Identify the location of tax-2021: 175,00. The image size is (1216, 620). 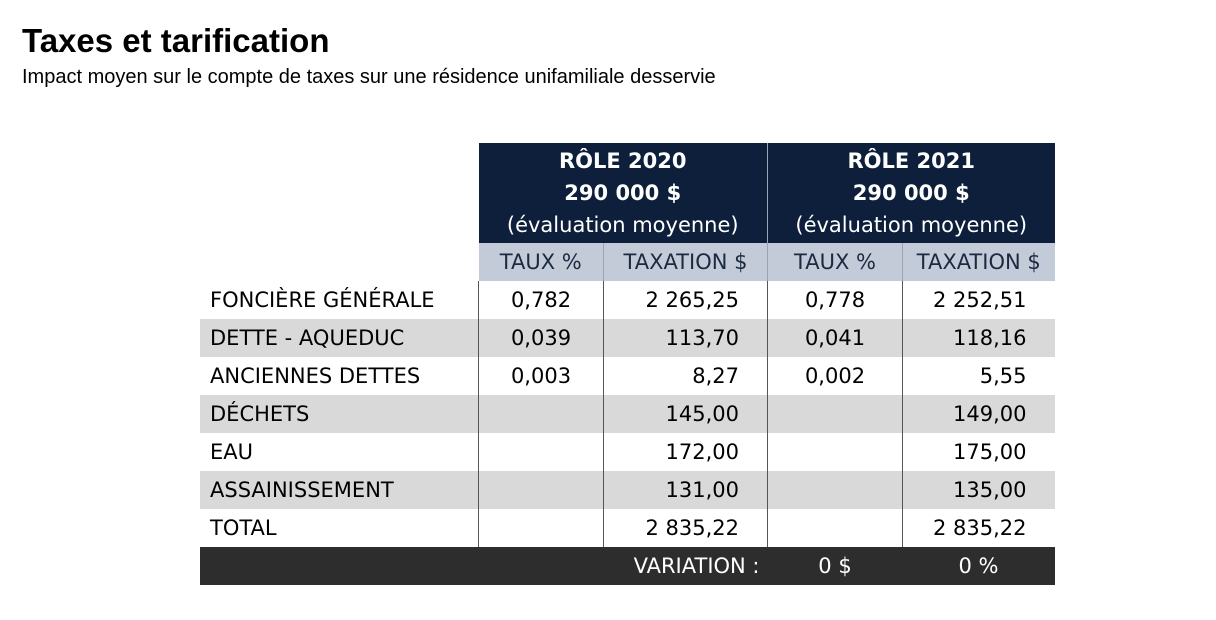
(979, 452).